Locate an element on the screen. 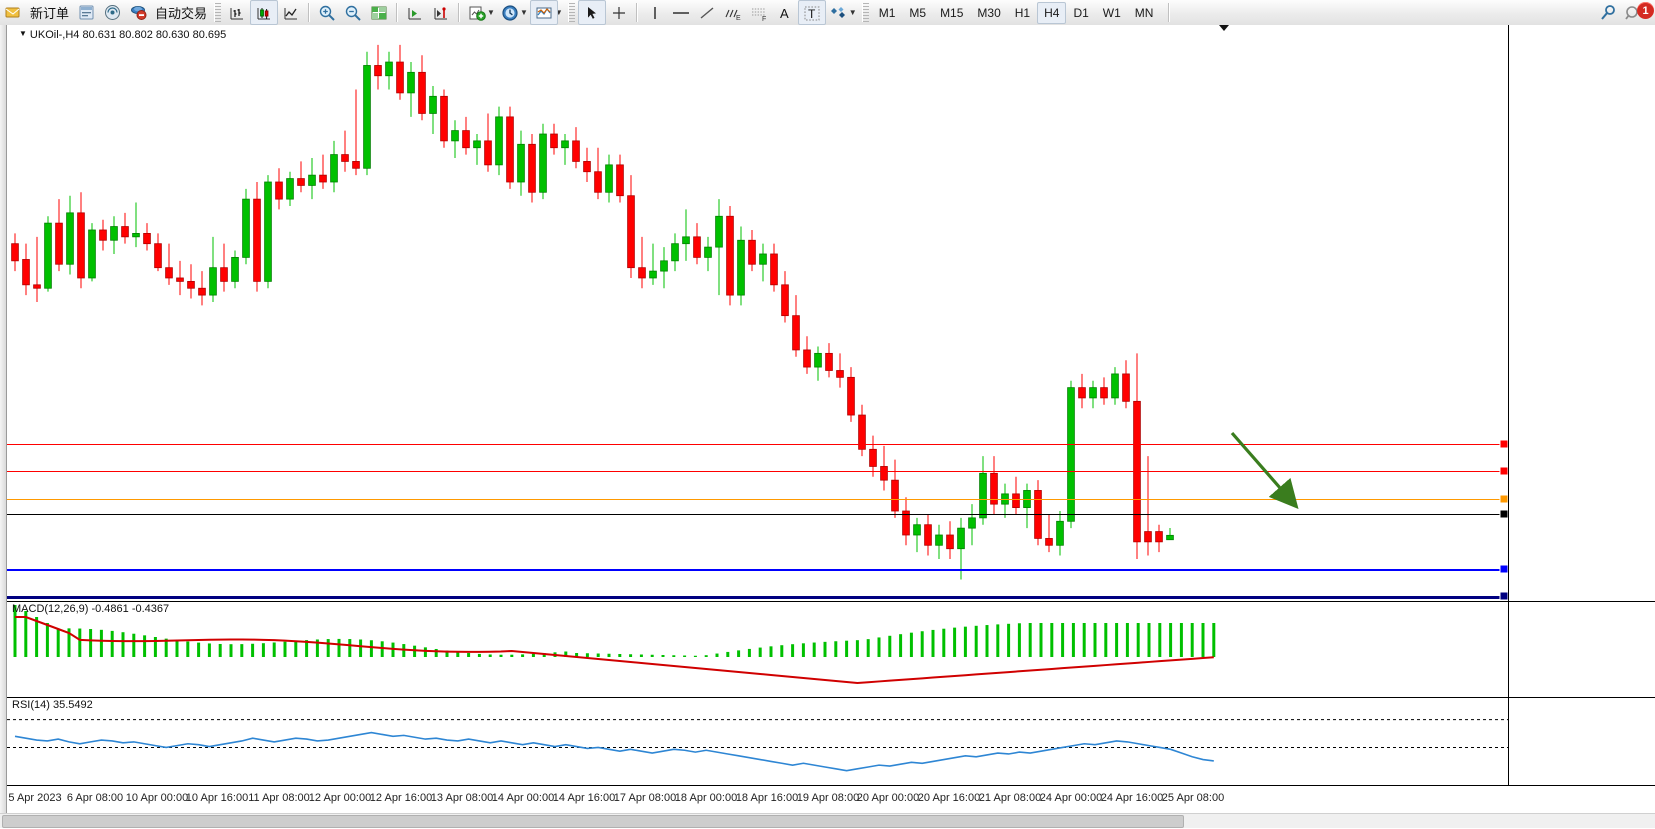 The width and height of the screenshot is (1655, 829). time-label: 18 Apr 00:00 is located at coordinates (706, 798).